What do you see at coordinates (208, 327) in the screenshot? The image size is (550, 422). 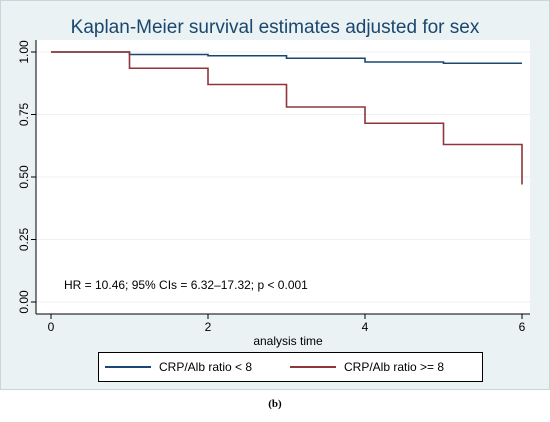 I see `x-tick-label: 2` at bounding box center [208, 327].